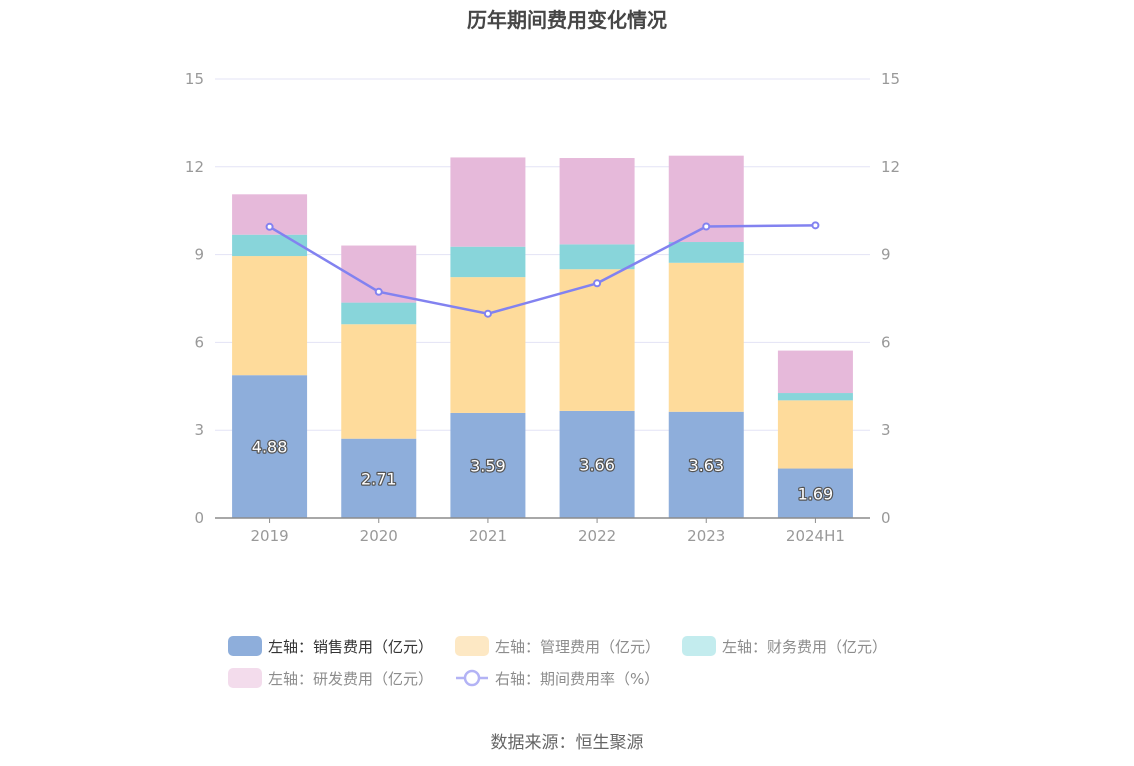 This screenshot has height=766, width=1134. I want to click on legend-line-icon, so click(472, 678).